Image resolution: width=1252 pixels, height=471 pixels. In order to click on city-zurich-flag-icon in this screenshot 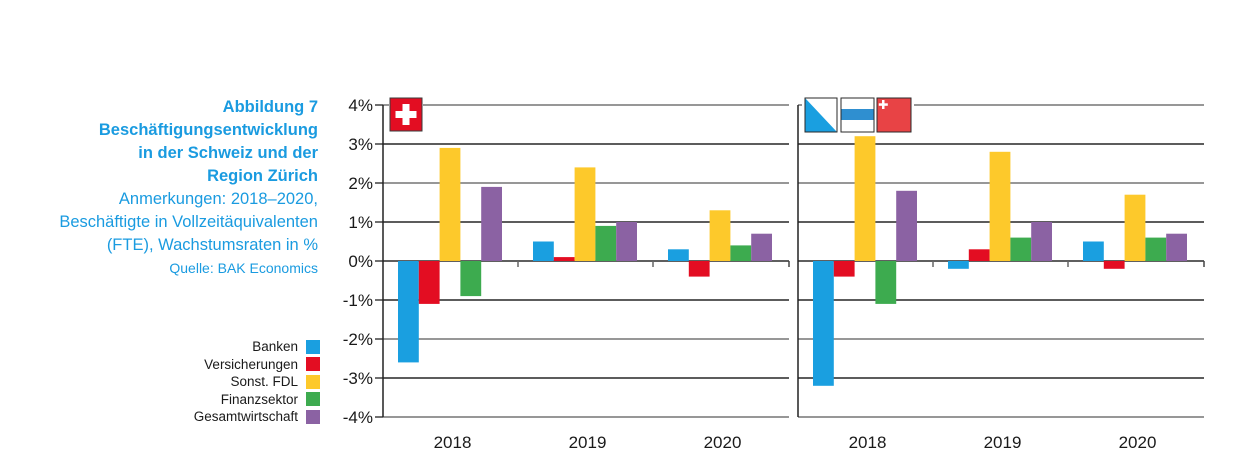, I will do `click(857, 115)`.